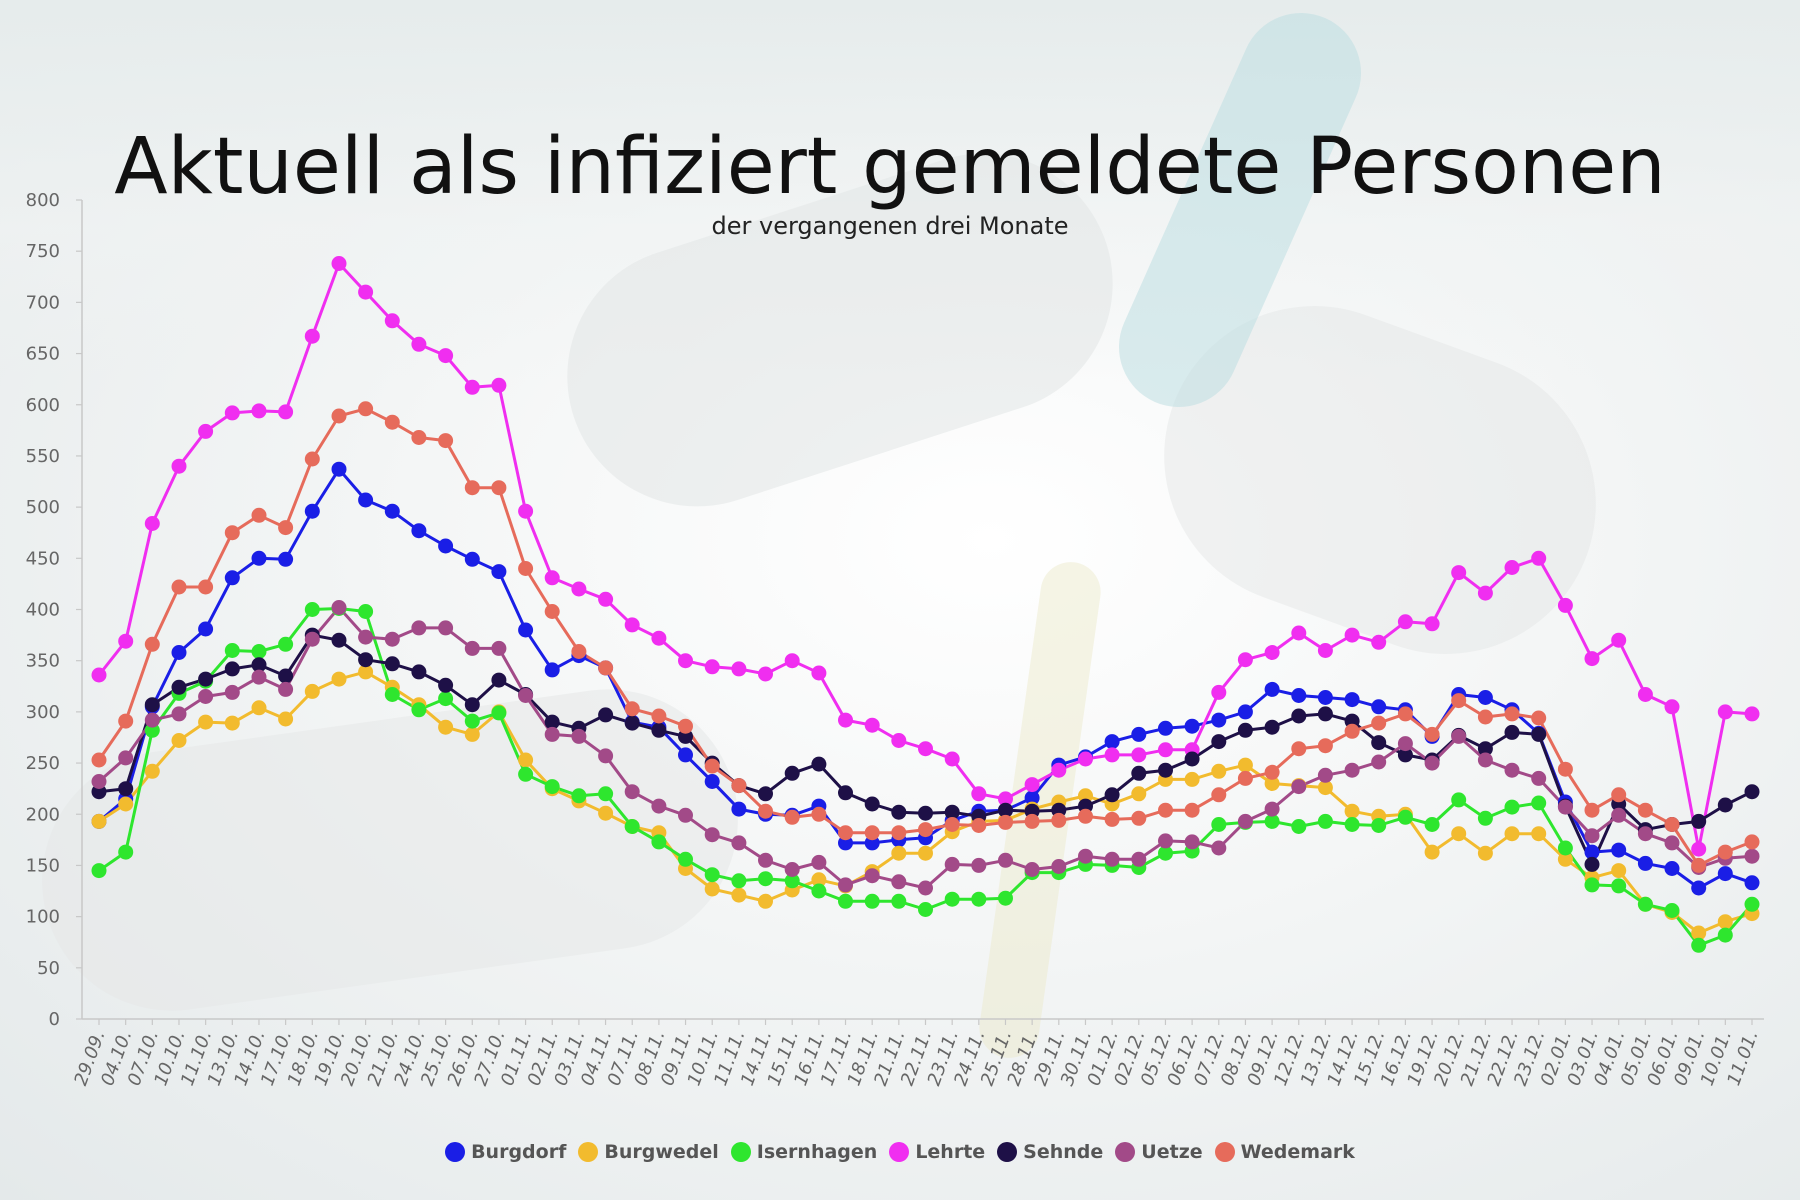  I want to click on legend-item-uetze: Uetze, so click(1159, 1152).